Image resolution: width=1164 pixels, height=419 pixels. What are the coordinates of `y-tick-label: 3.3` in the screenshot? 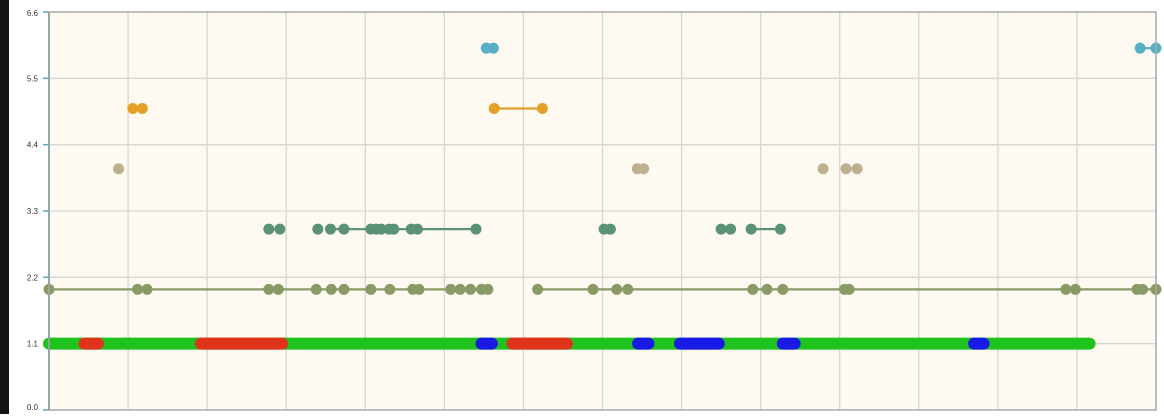 It's located at (33, 211).